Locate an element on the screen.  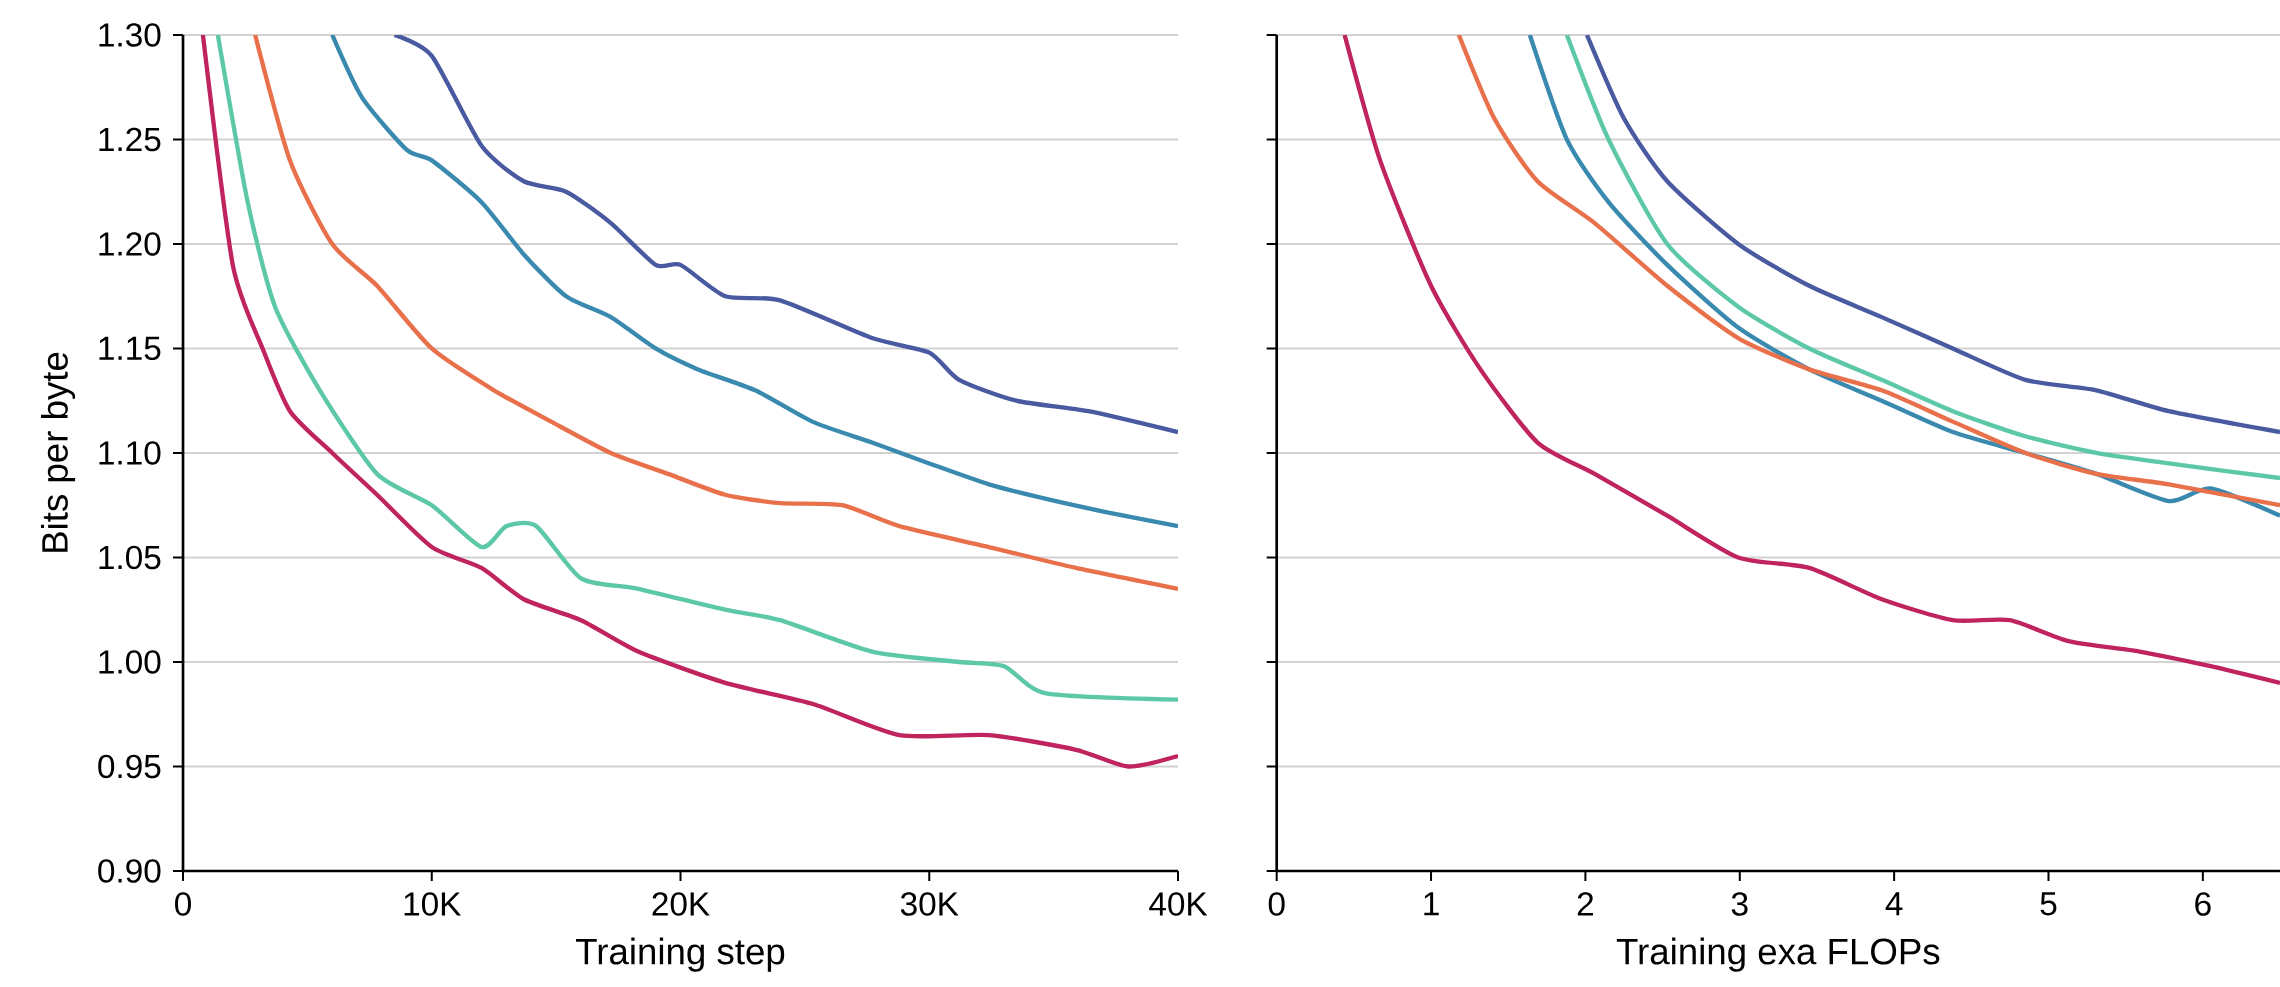
x-tick-label: 4 is located at coordinates (1894, 904).